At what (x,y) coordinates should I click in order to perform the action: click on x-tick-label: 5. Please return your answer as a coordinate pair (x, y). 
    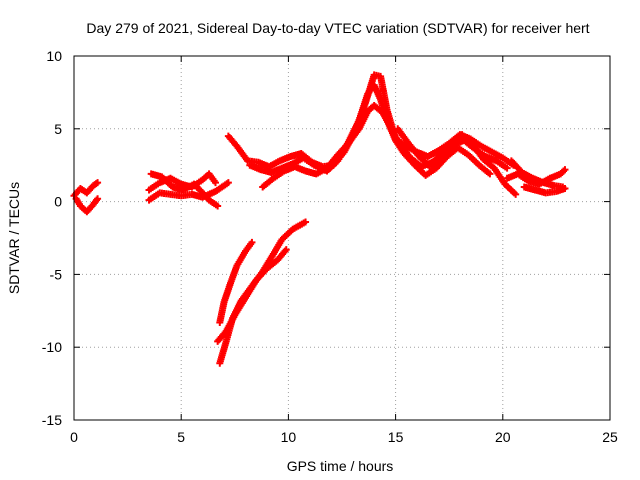
    Looking at the image, I should click on (181, 437).